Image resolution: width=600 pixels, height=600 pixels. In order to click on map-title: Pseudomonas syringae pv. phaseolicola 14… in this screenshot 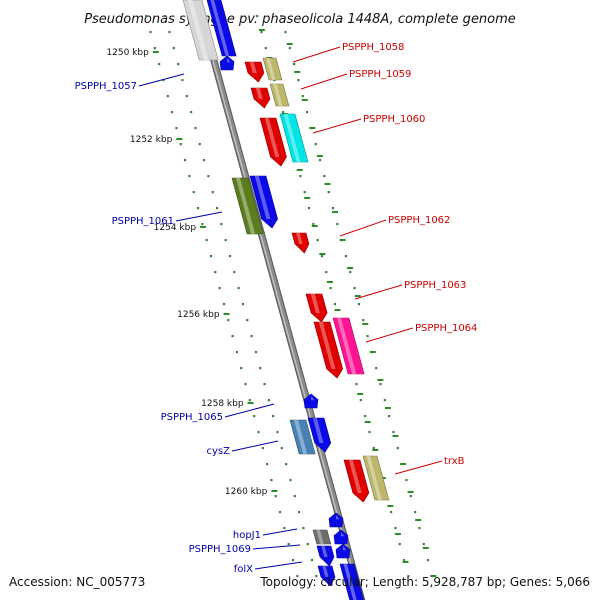, I will do `click(300, 19)`.